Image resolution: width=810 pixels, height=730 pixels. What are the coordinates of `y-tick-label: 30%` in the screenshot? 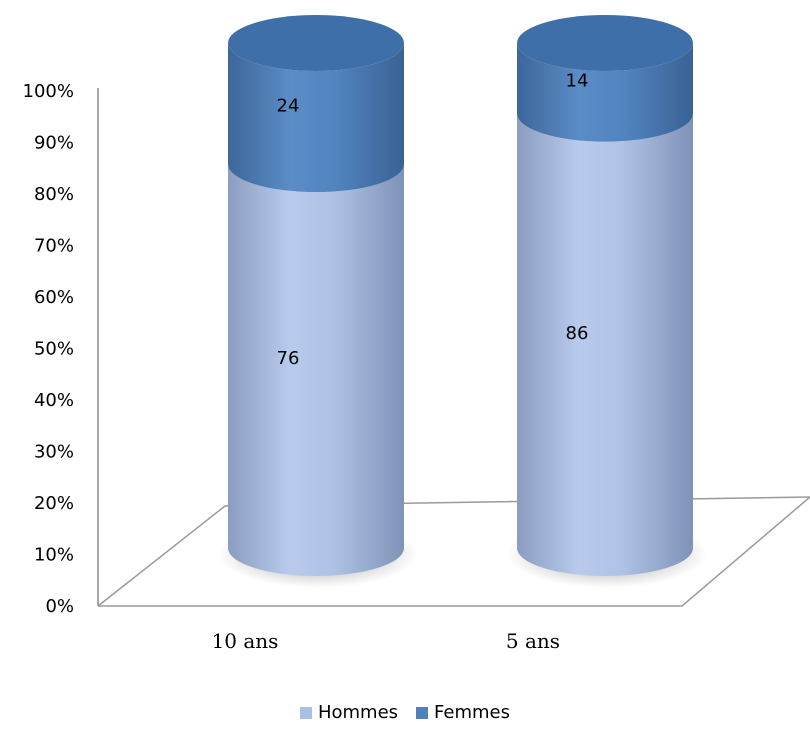 It's located at (54, 452).